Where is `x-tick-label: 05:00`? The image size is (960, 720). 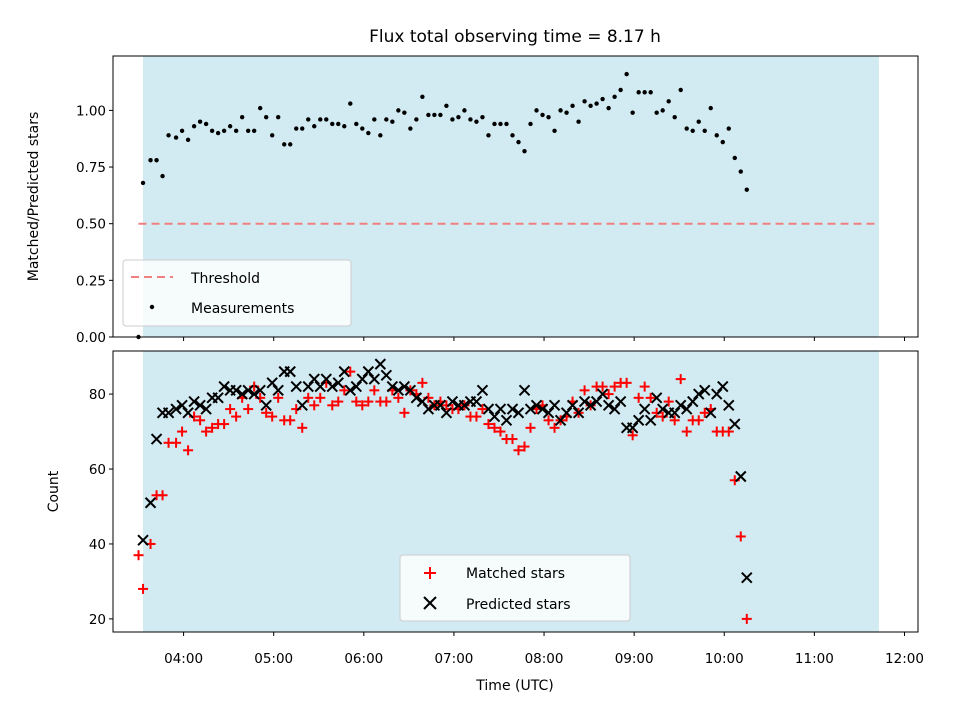
x-tick-label: 05:00 is located at coordinates (273, 659).